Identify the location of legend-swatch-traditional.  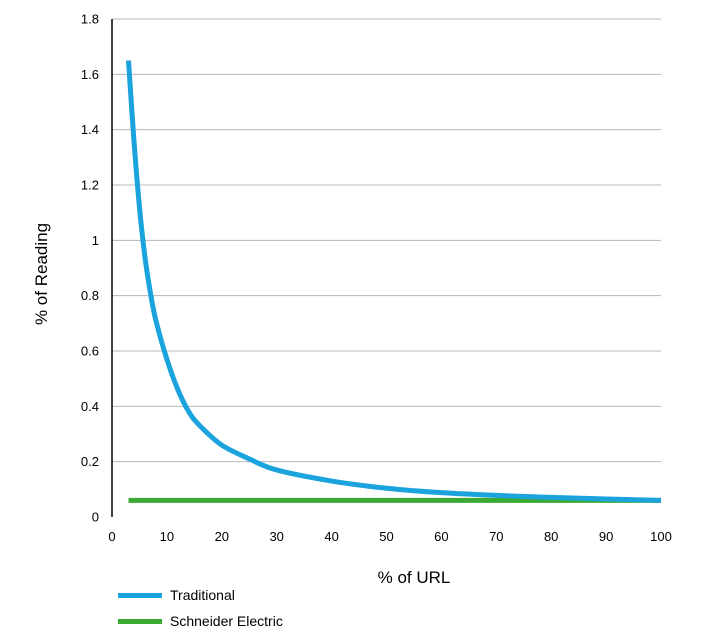
(140, 595).